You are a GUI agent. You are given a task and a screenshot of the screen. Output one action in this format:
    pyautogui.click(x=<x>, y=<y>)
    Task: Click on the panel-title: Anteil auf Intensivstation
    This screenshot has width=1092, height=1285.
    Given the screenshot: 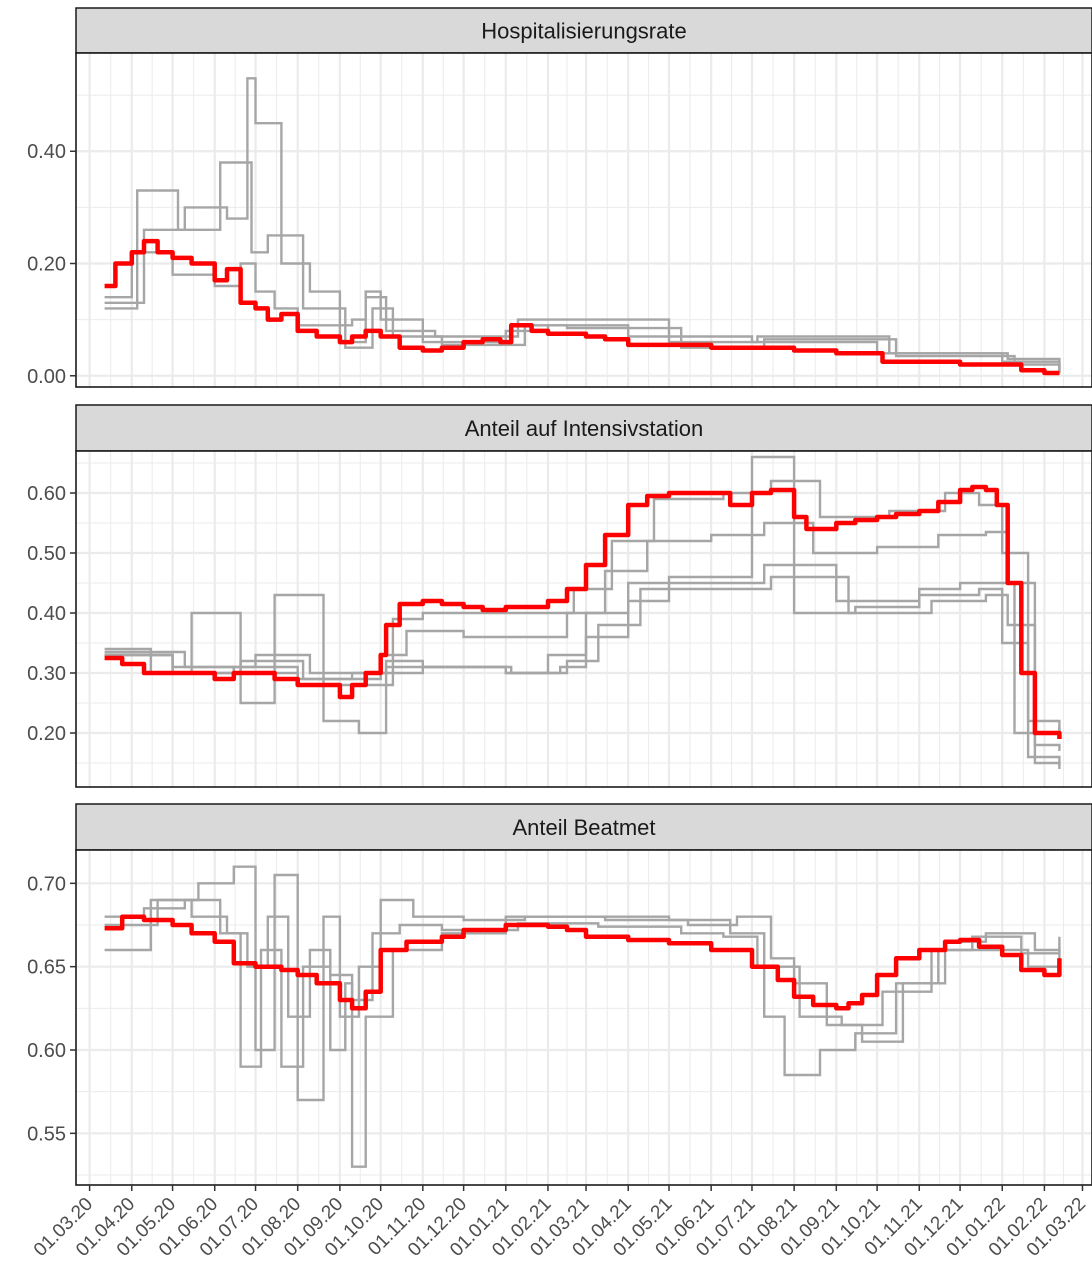 What is the action you would take?
    pyautogui.click(x=584, y=428)
    